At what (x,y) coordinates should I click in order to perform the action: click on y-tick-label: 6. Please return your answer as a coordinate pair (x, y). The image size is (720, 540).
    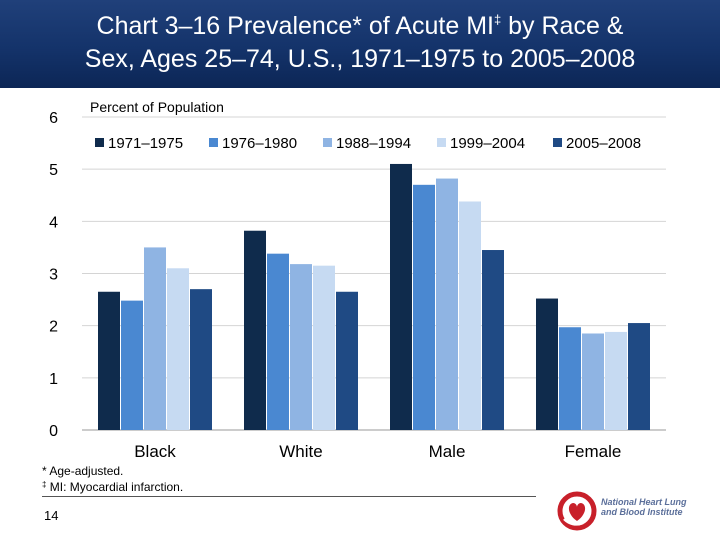
    Looking at the image, I should click on (53, 118).